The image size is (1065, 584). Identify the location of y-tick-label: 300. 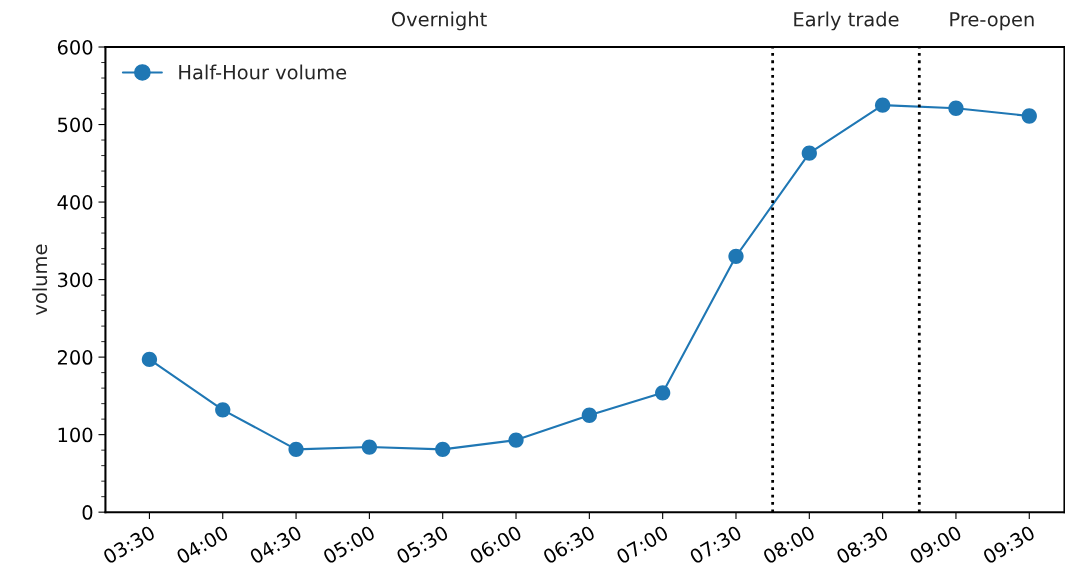
(75, 280).